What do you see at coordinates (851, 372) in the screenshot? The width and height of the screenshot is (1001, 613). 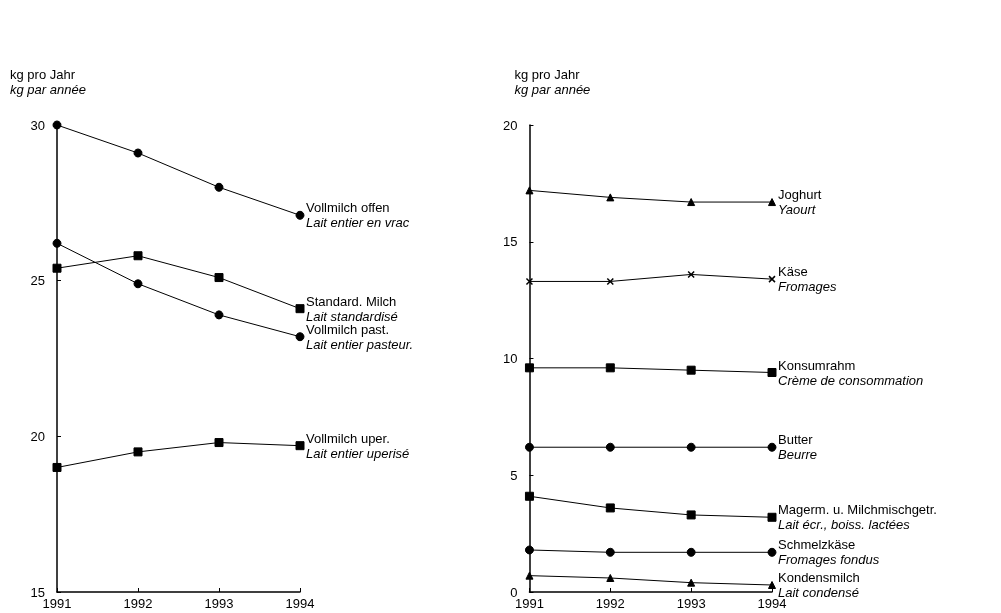 I see `series-label: Konsumrahm Crème de consommation` at bounding box center [851, 372].